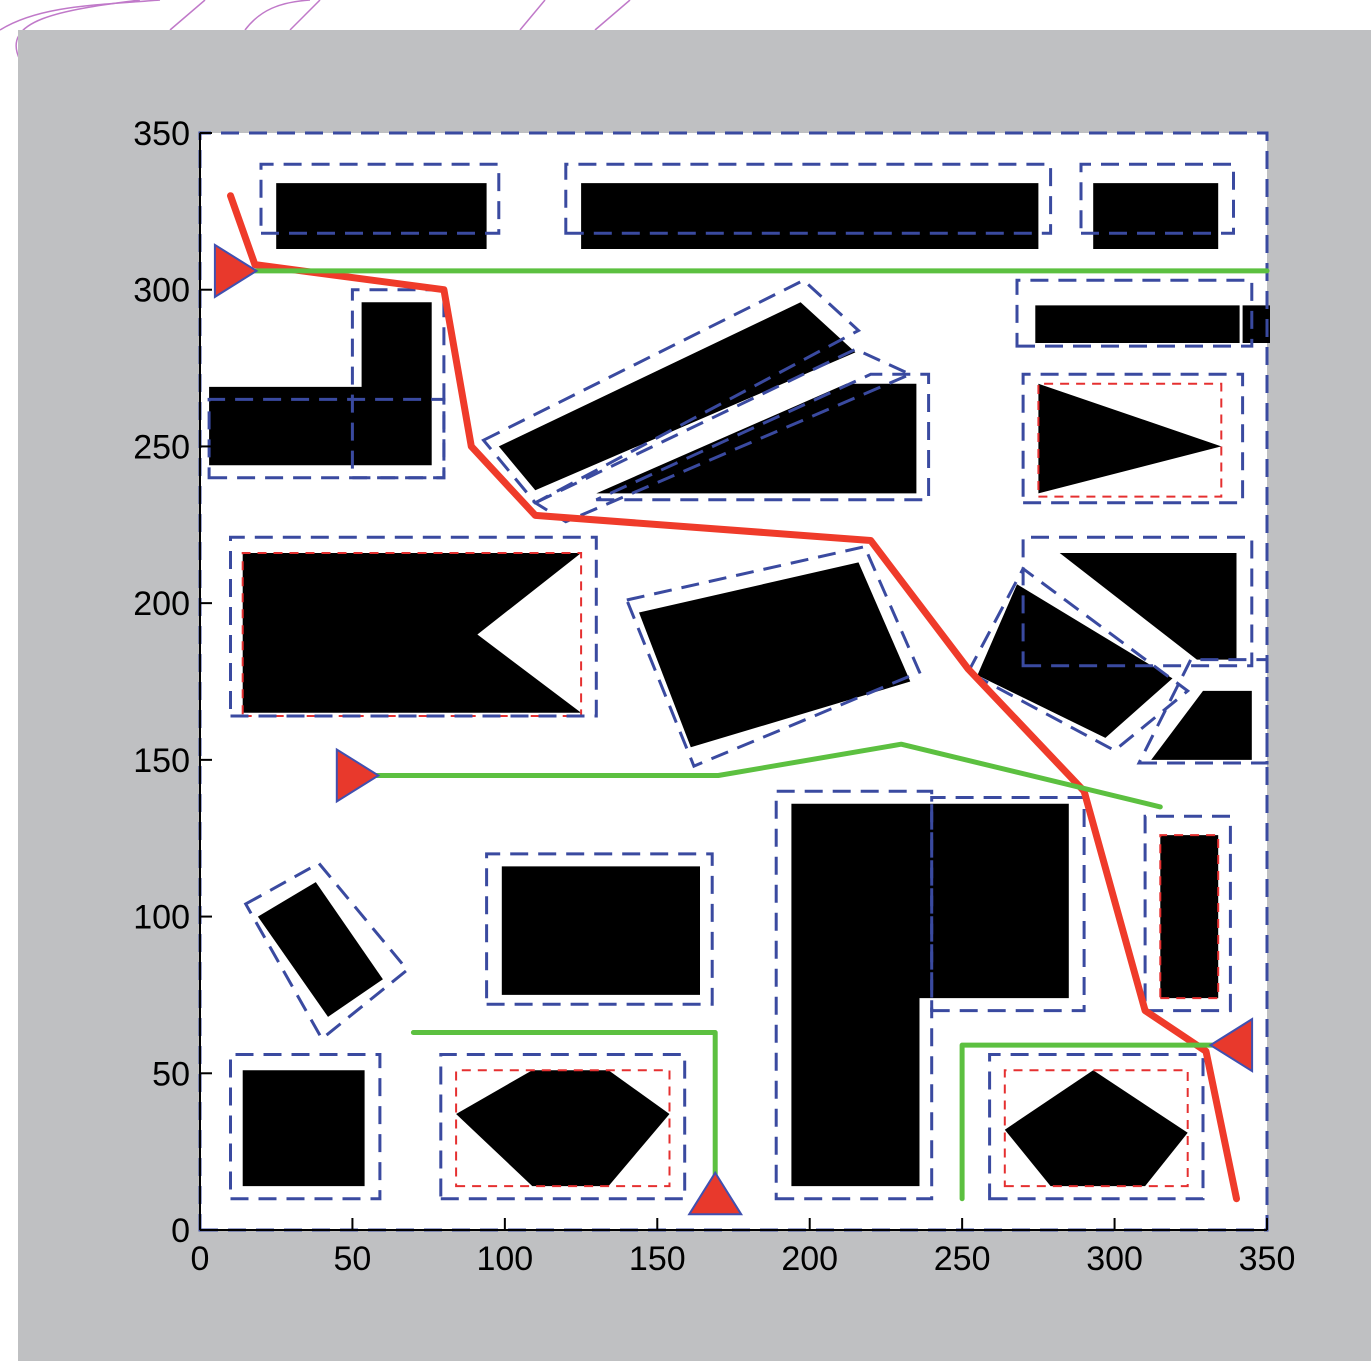  Describe the element at coordinates (171, 1074) in the screenshot. I see `y-tick-label: 50` at that location.